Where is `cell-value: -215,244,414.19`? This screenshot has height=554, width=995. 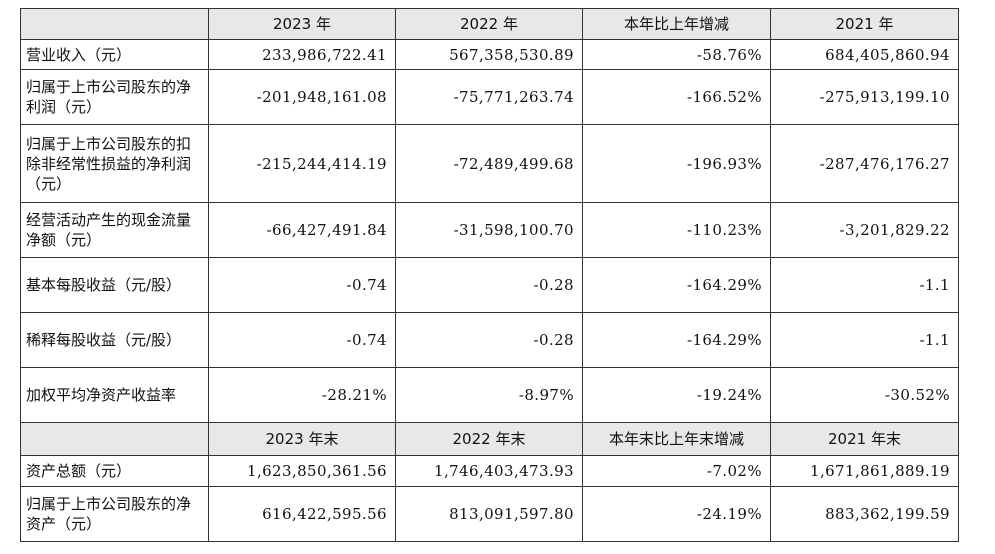
cell-value: -215,244,414.19 is located at coordinates (302, 163).